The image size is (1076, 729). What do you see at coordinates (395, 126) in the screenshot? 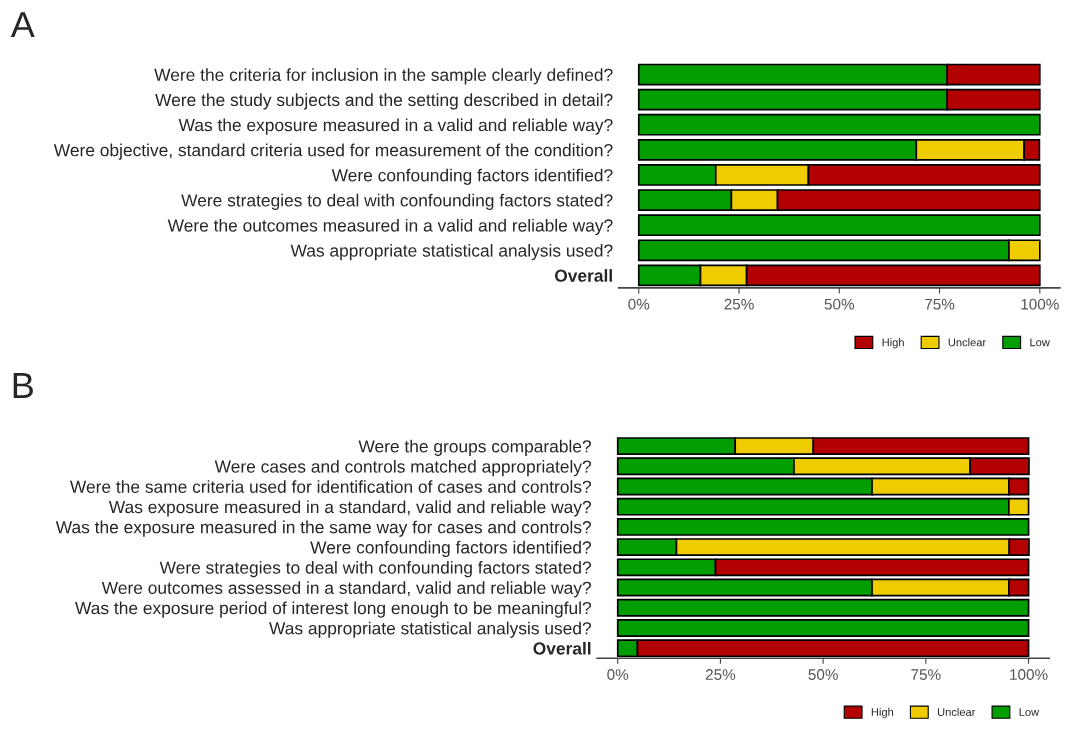
I see `y-tick-label: Was the exposure measured in a valid and reliable way?` at bounding box center [395, 126].